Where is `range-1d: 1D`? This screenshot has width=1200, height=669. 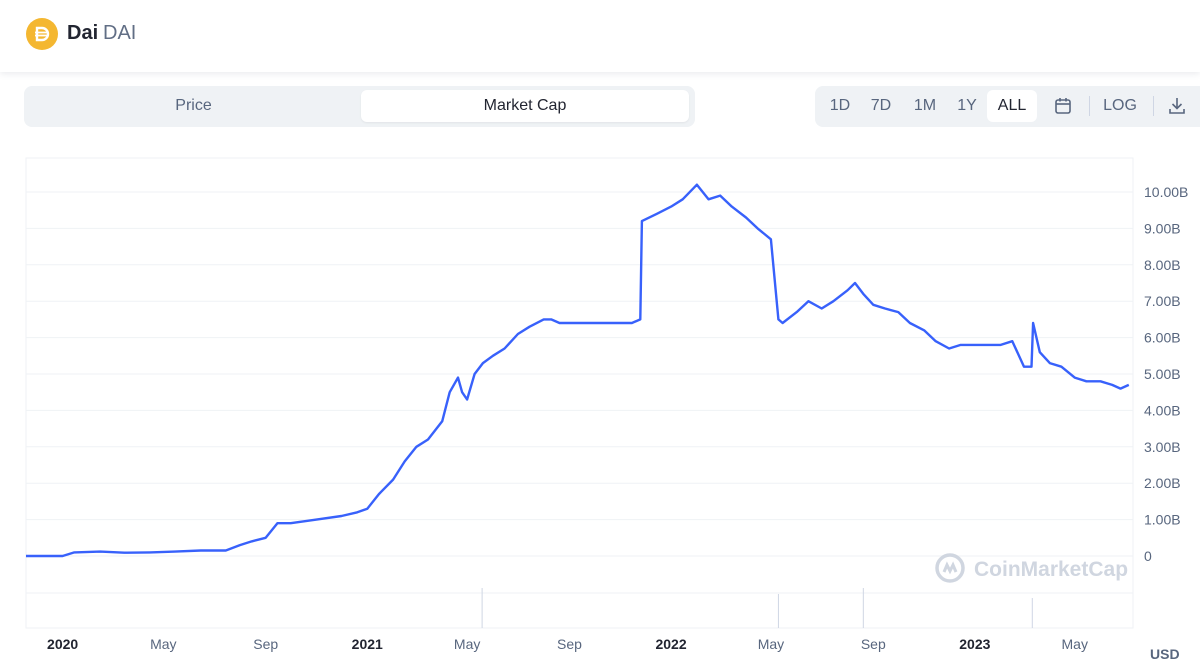
range-1d: 1D is located at coordinates (840, 105).